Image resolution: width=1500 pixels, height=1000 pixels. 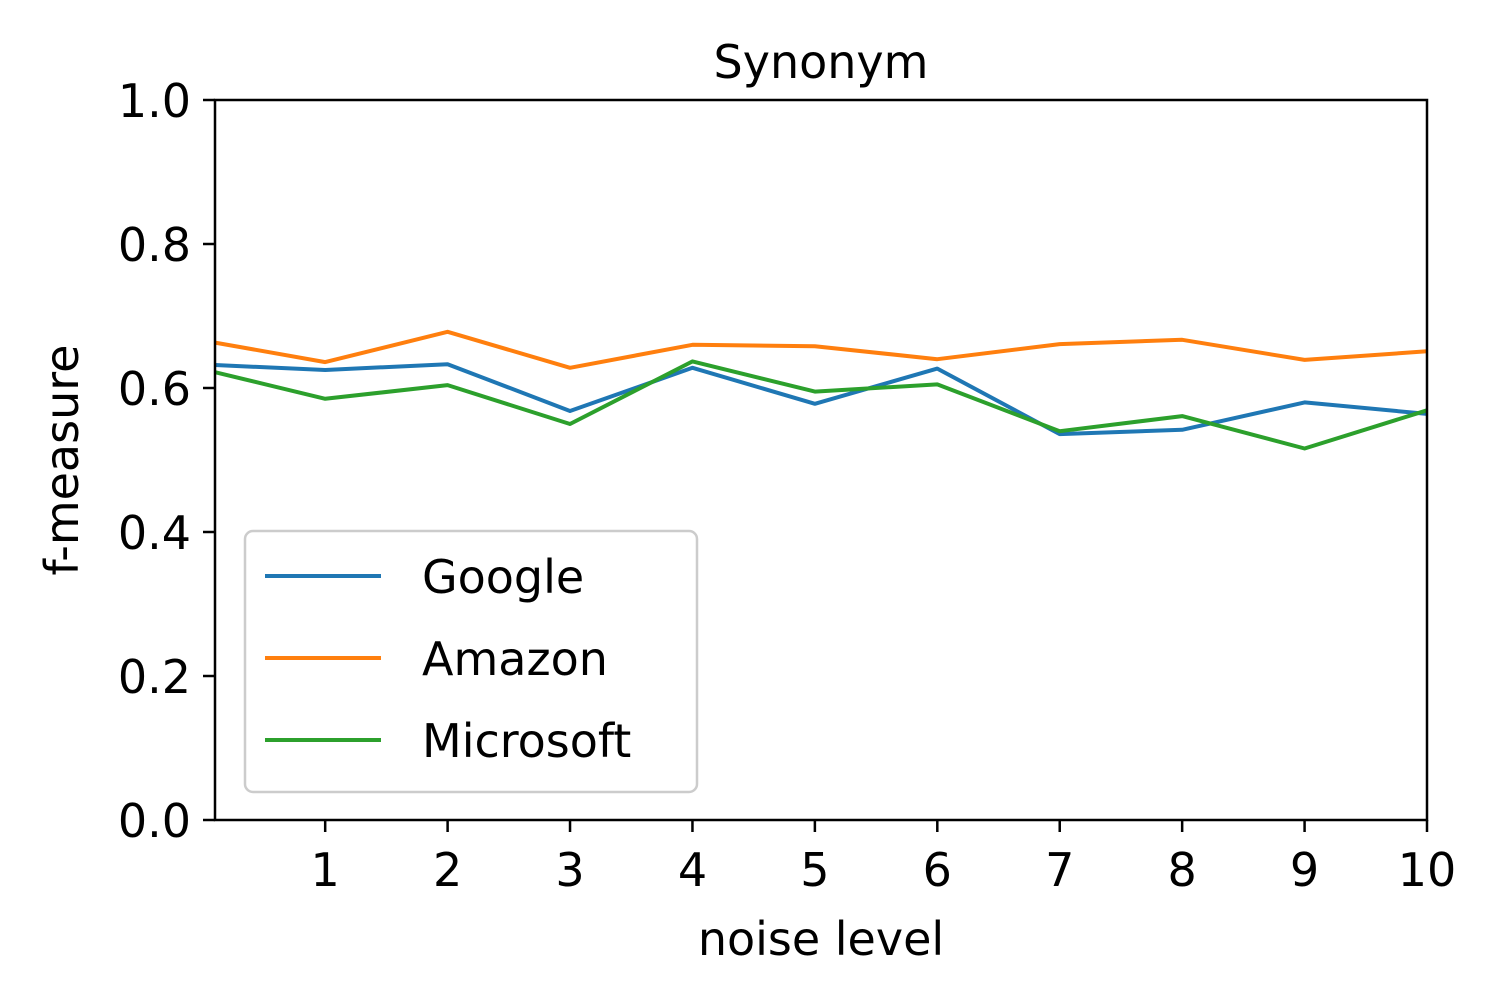 I want to click on legend-entry-google: Google, so click(x=424, y=577).